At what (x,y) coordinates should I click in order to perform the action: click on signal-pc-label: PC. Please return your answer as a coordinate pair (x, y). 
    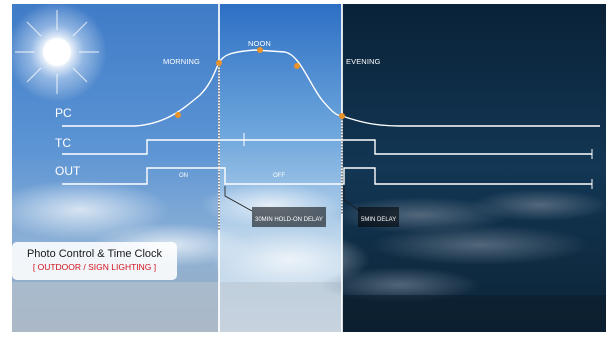
    Looking at the image, I should click on (63, 113).